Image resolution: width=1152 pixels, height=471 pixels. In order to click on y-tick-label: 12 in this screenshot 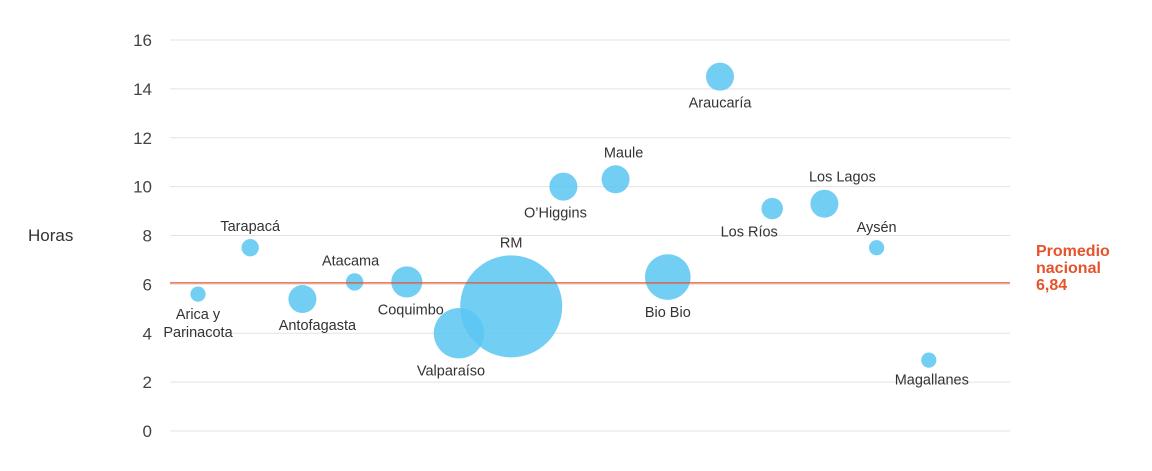, I will do `click(142, 138)`.